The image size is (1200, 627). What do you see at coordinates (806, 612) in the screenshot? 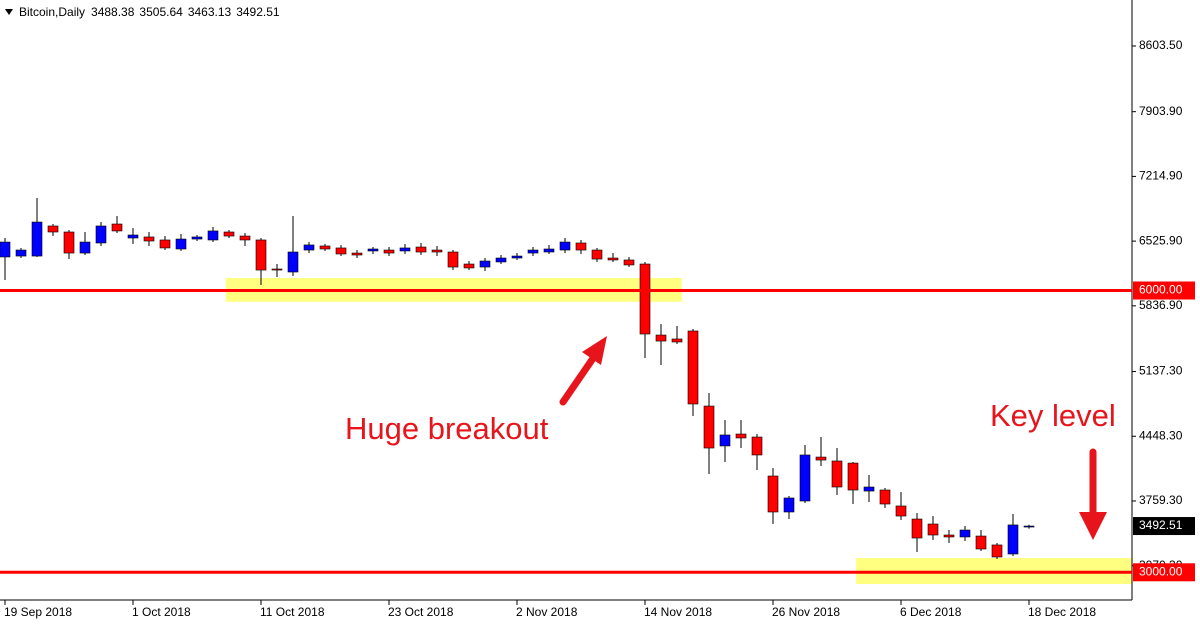
I see `x-tick-label: 26 Nov 2018` at bounding box center [806, 612].